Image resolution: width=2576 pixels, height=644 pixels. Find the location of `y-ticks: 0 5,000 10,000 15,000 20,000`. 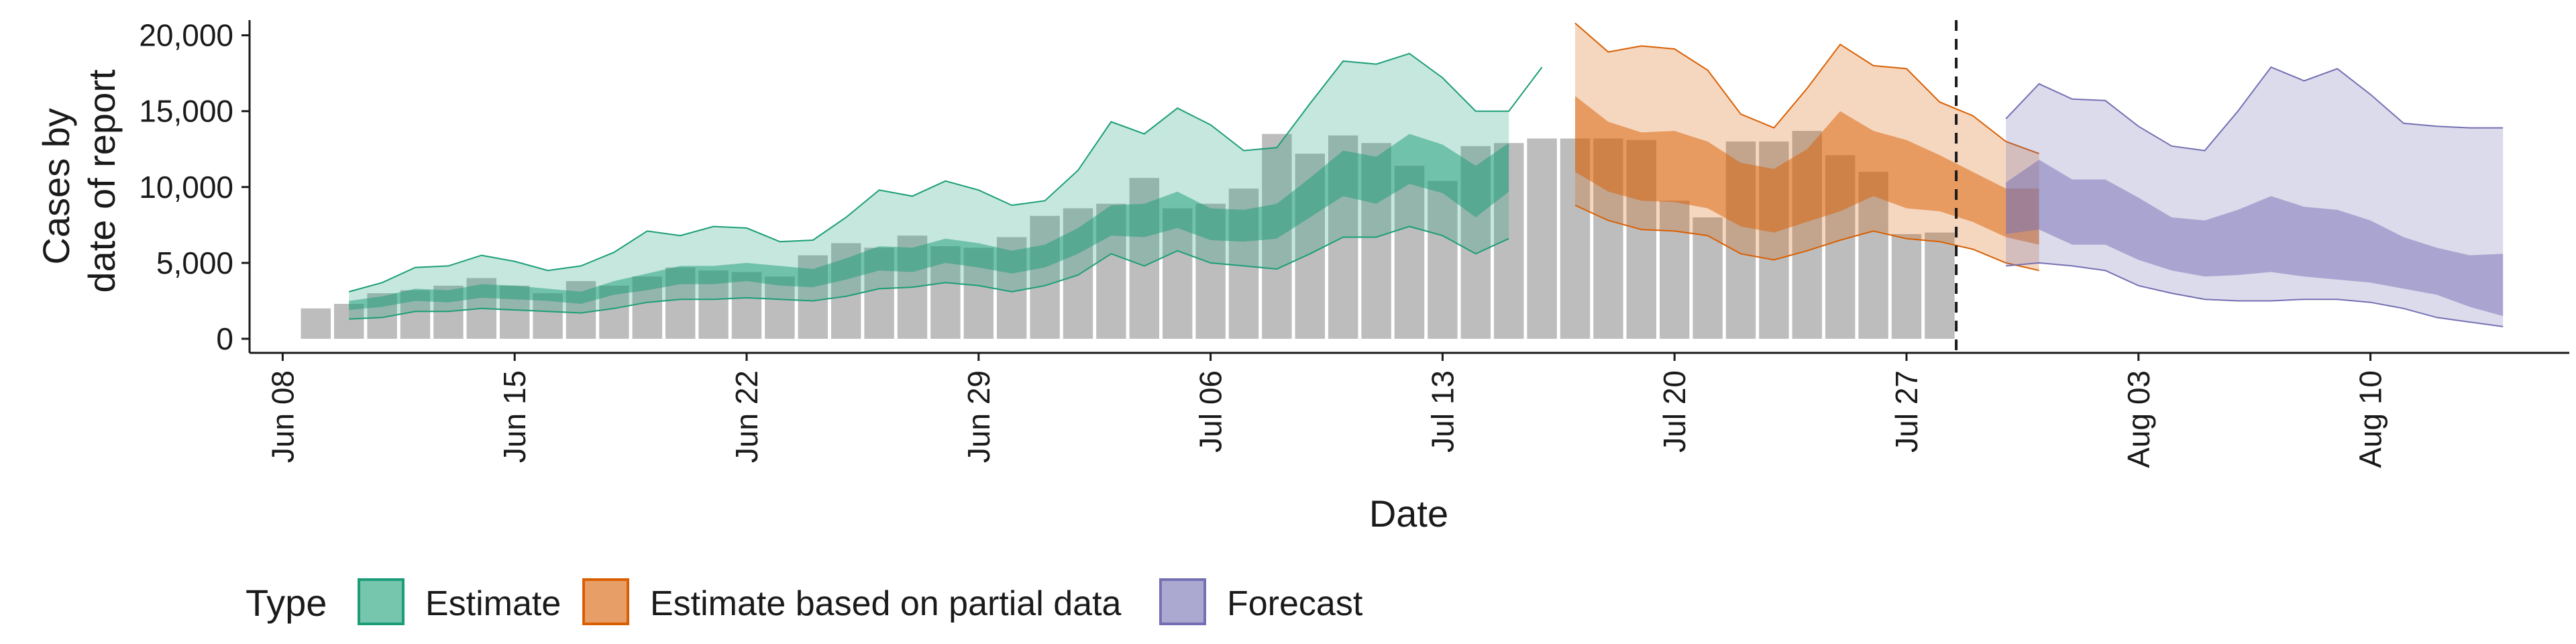

y-ticks: 0 5,000 10,000 15,000 20,000 is located at coordinates (194, 187).